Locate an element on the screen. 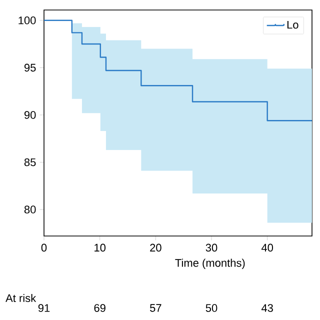 The height and width of the screenshot is (320, 320). x-tick-label: 30 is located at coordinates (212, 248).